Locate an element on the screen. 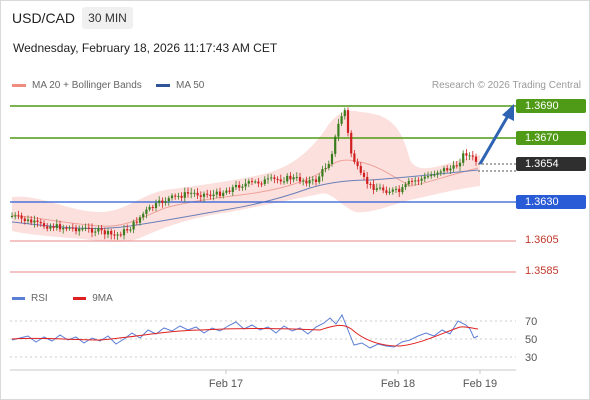 The image size is (590, 400). legend-ma50: MA 50 is located at coordinates (180, 85).